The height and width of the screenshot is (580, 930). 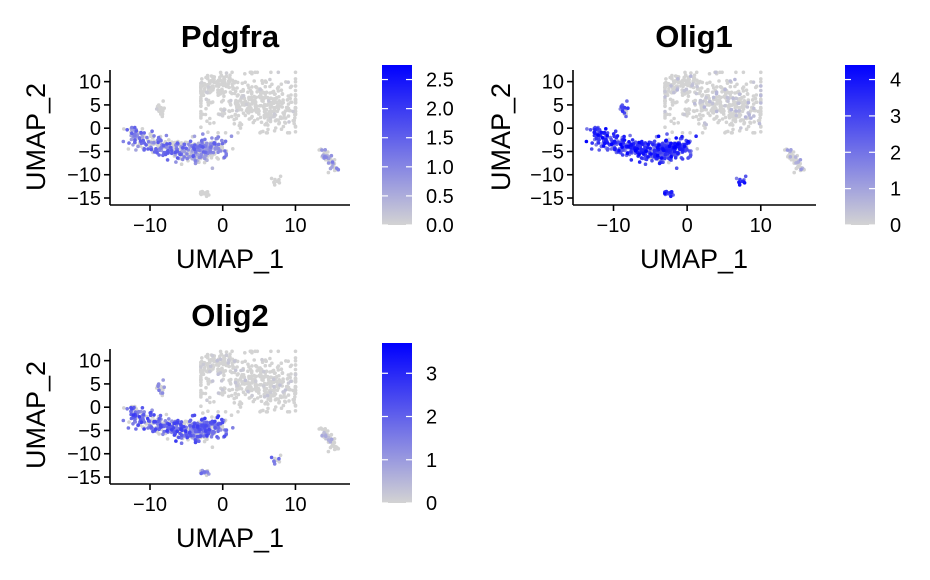 I want to click on colorbar-legend: 0 1 2 3, so click(x=409, y=429).